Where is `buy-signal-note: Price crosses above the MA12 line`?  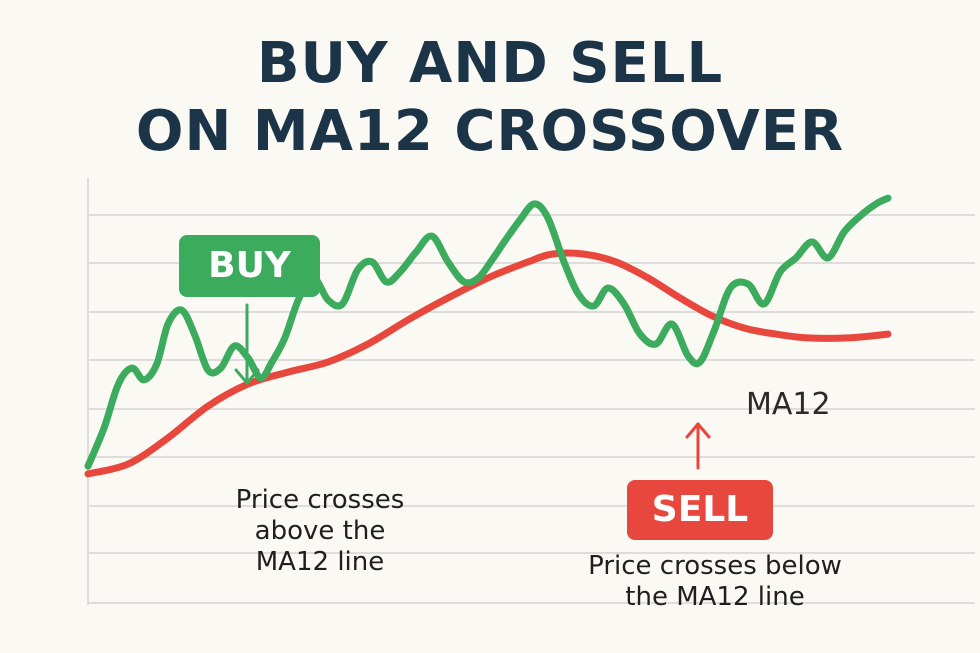 buy-signal-note: Price crosses above the MA12 line is located at coordinates (320, 531).